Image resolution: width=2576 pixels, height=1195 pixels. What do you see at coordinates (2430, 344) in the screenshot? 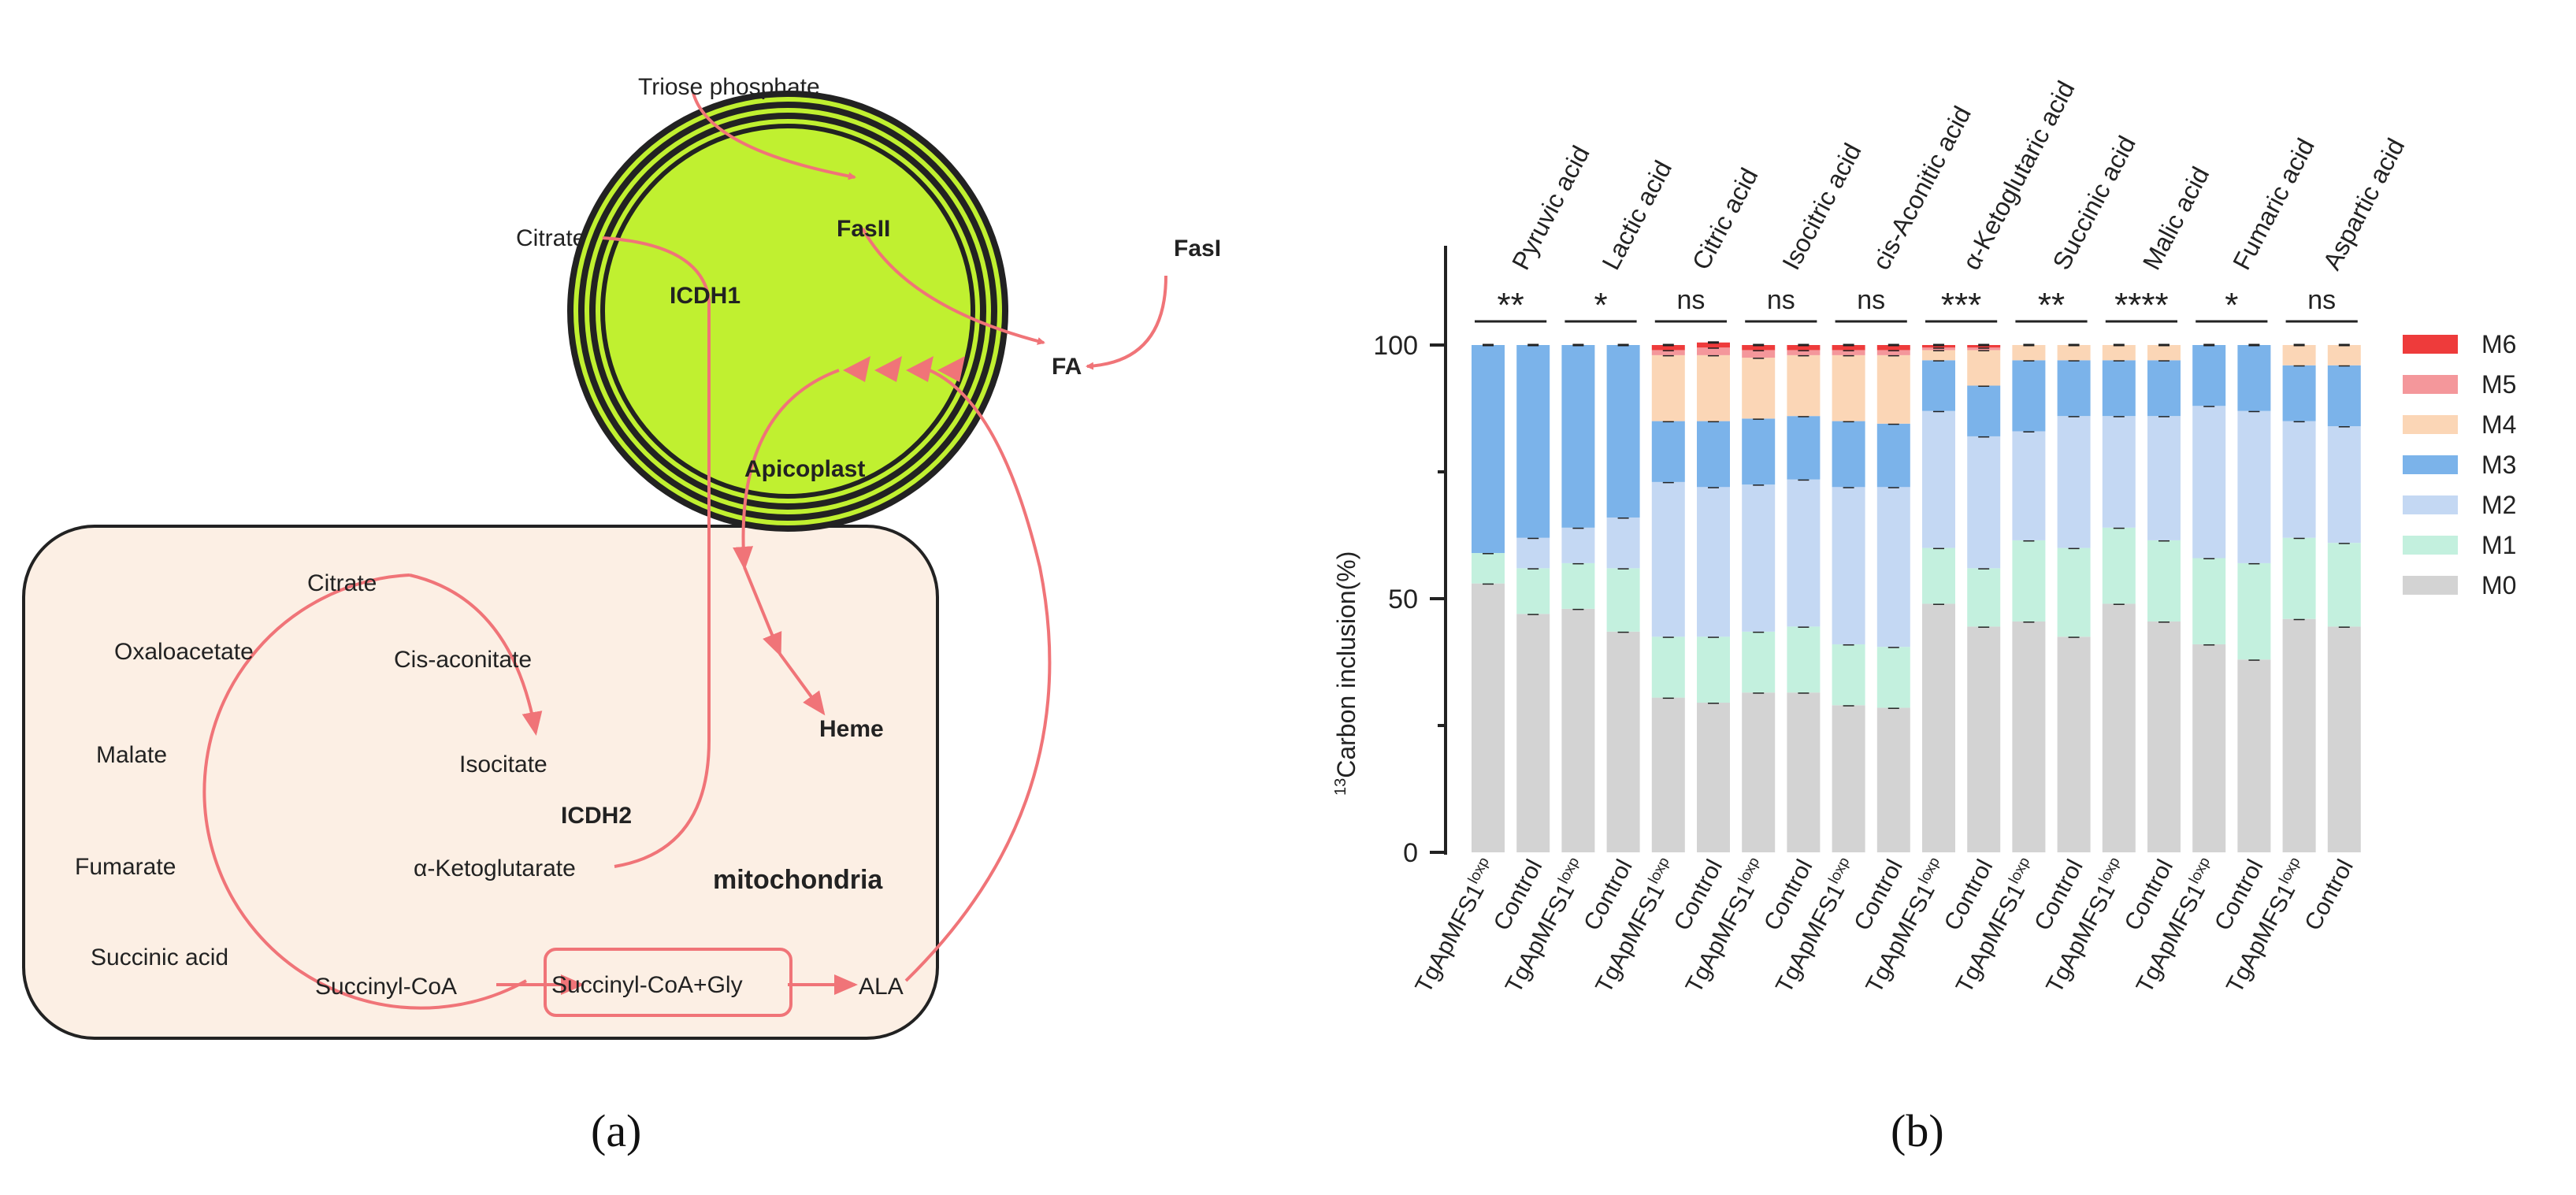
I see `legend-swatch-m6` at bounding box center [2430, 344].